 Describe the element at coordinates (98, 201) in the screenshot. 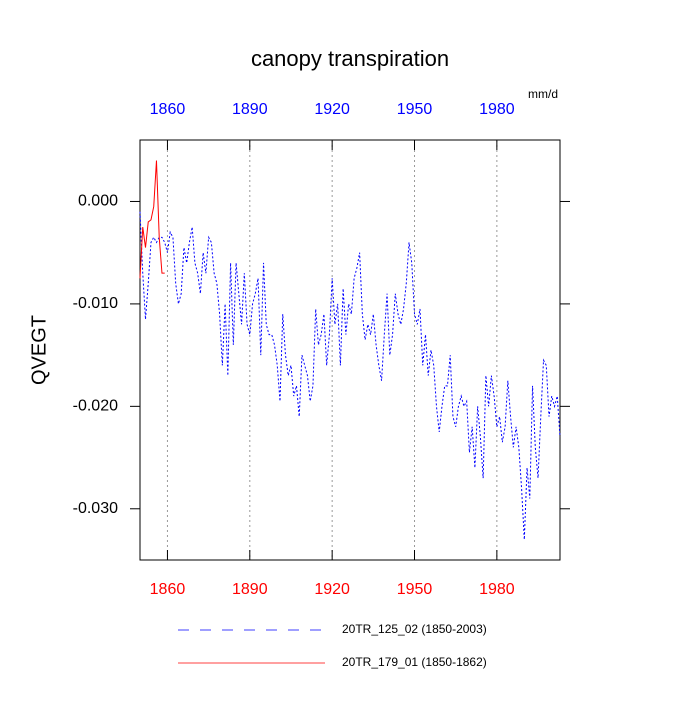

I see `y-tick-label: 0.000` at that location.